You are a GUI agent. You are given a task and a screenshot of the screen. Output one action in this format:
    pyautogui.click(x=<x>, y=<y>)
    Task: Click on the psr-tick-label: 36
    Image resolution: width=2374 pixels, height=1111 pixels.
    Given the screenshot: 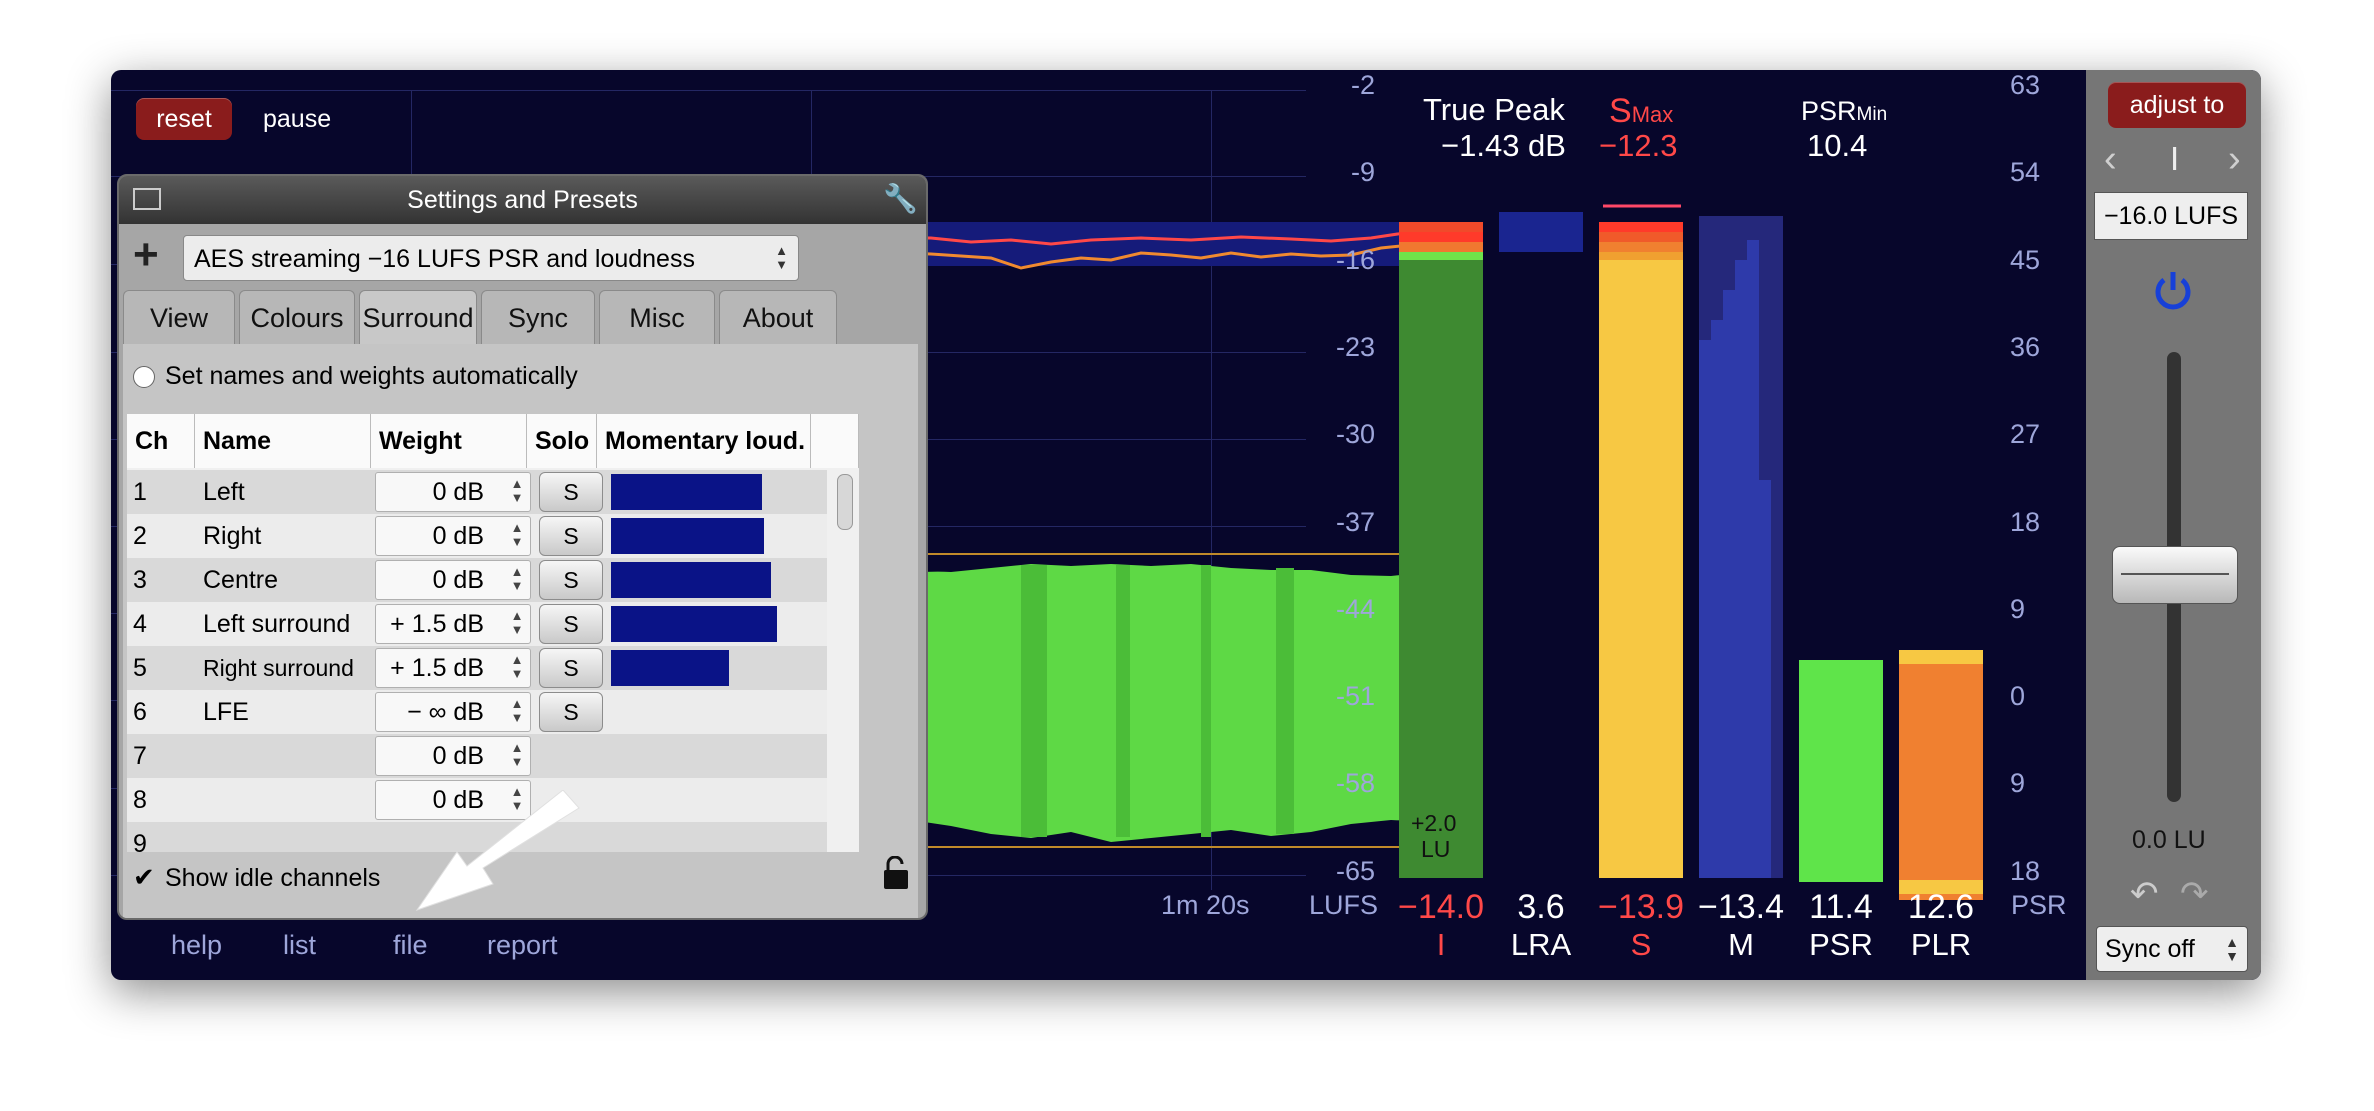 What is the action you would take?
    pyautogui.click(x=2025, y=346)
    